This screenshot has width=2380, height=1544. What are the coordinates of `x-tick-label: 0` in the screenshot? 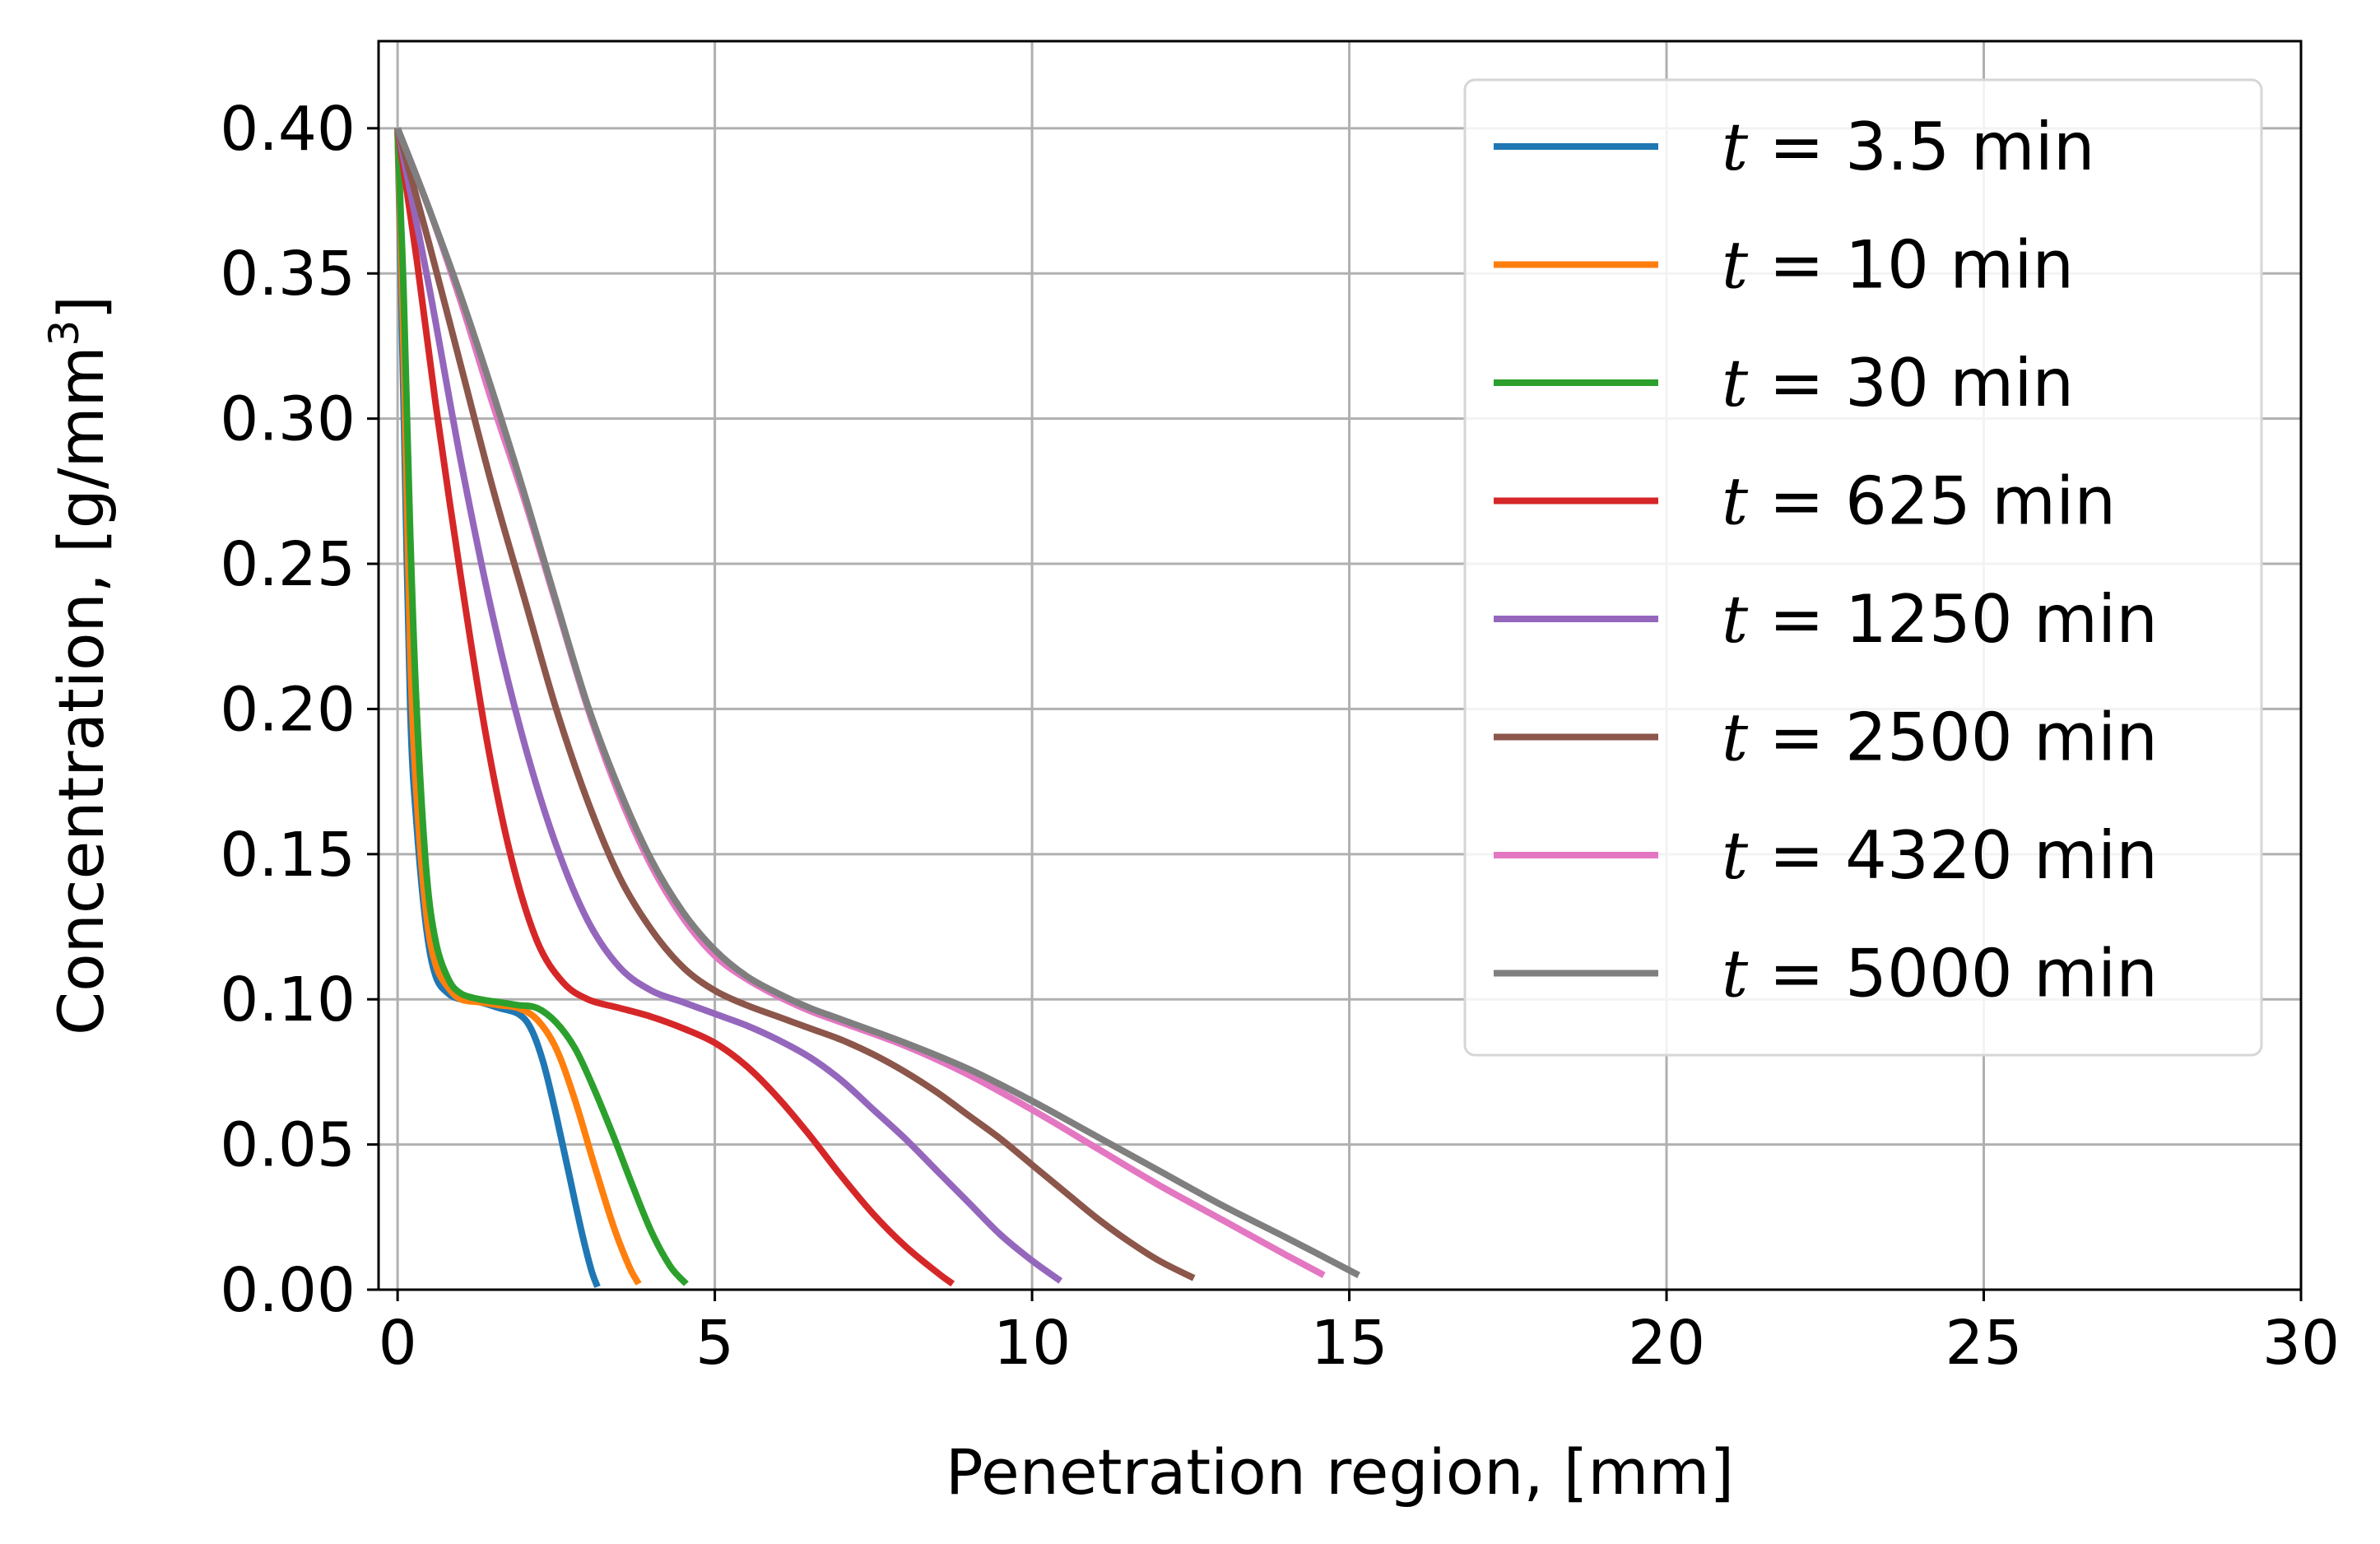 It's located at (398, 1343).